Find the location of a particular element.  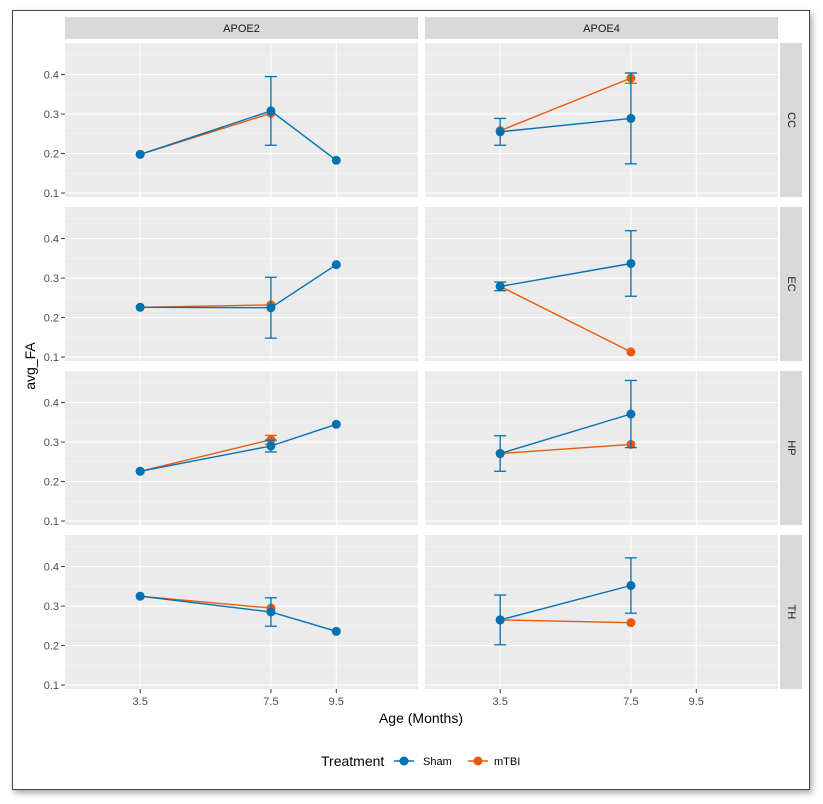

facet-strip-label-apoe2: APOE2 is located at coordinates (241, 29).